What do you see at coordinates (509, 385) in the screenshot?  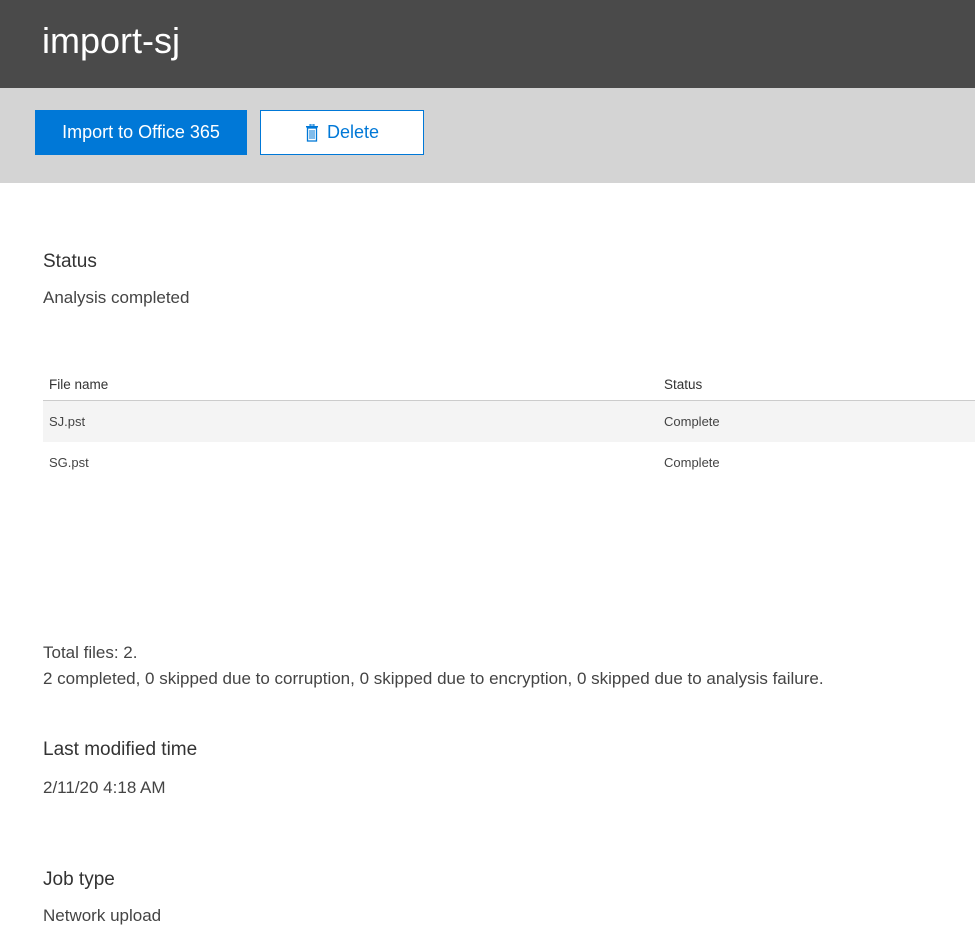 I see `table-header: File name Status` at bounding box center [509, 385].